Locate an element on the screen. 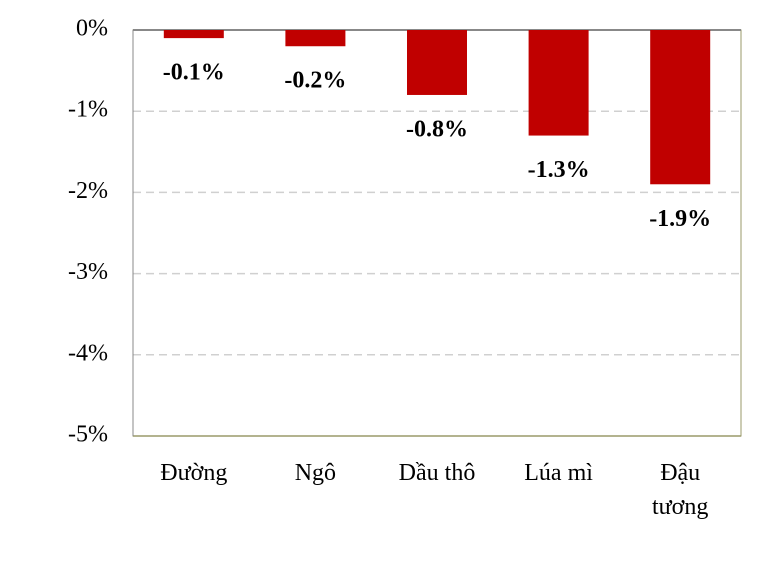 The image size is (766, 561). value-label: -1.9% is located at coordinates (680, 219).